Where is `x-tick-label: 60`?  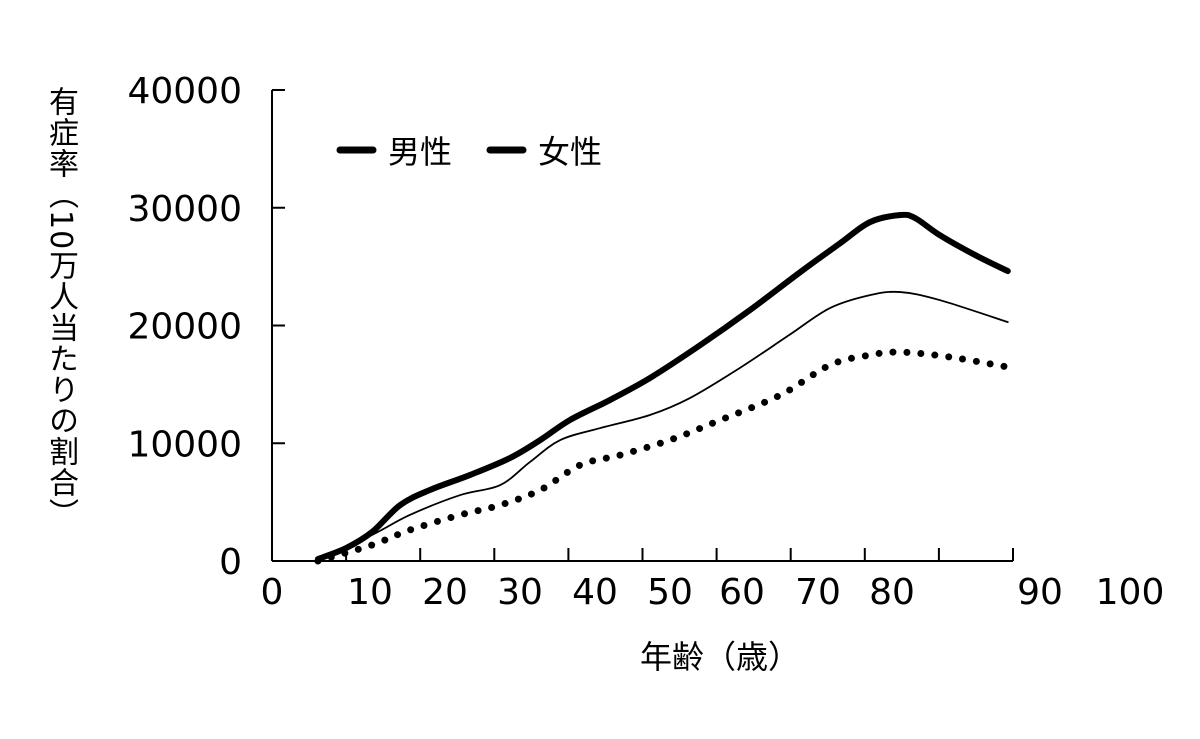 x-tick-label: 60 is located at coordinates (742, 592).